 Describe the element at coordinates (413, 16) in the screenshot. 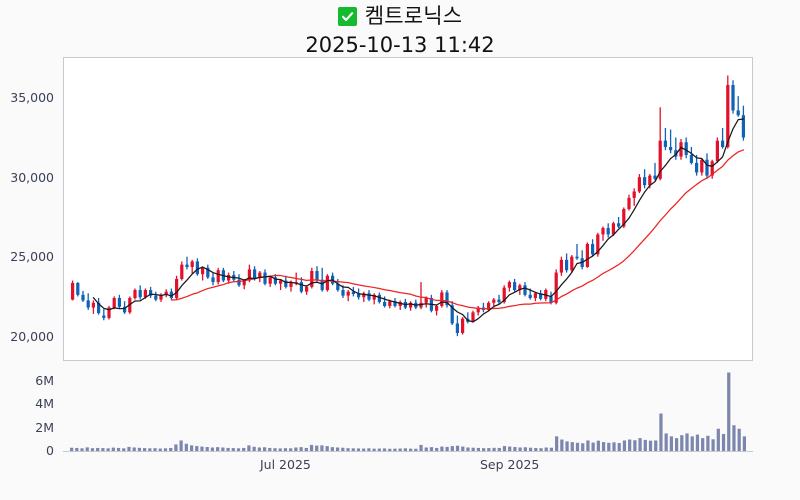

I see `page-title: 켐트로닉스` at that location.